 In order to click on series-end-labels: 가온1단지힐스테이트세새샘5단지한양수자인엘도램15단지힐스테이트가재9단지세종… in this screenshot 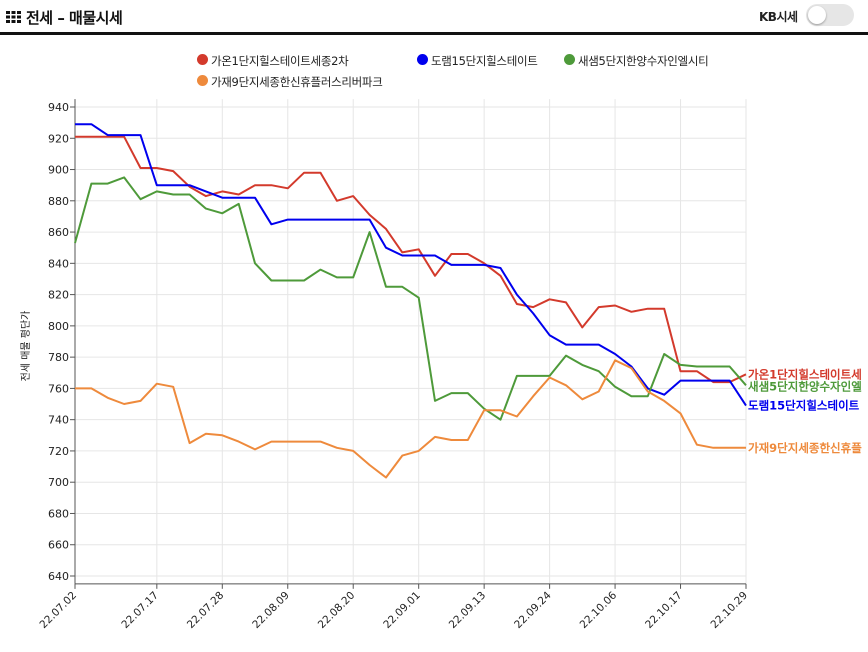, I will do `click(805, 410)`.